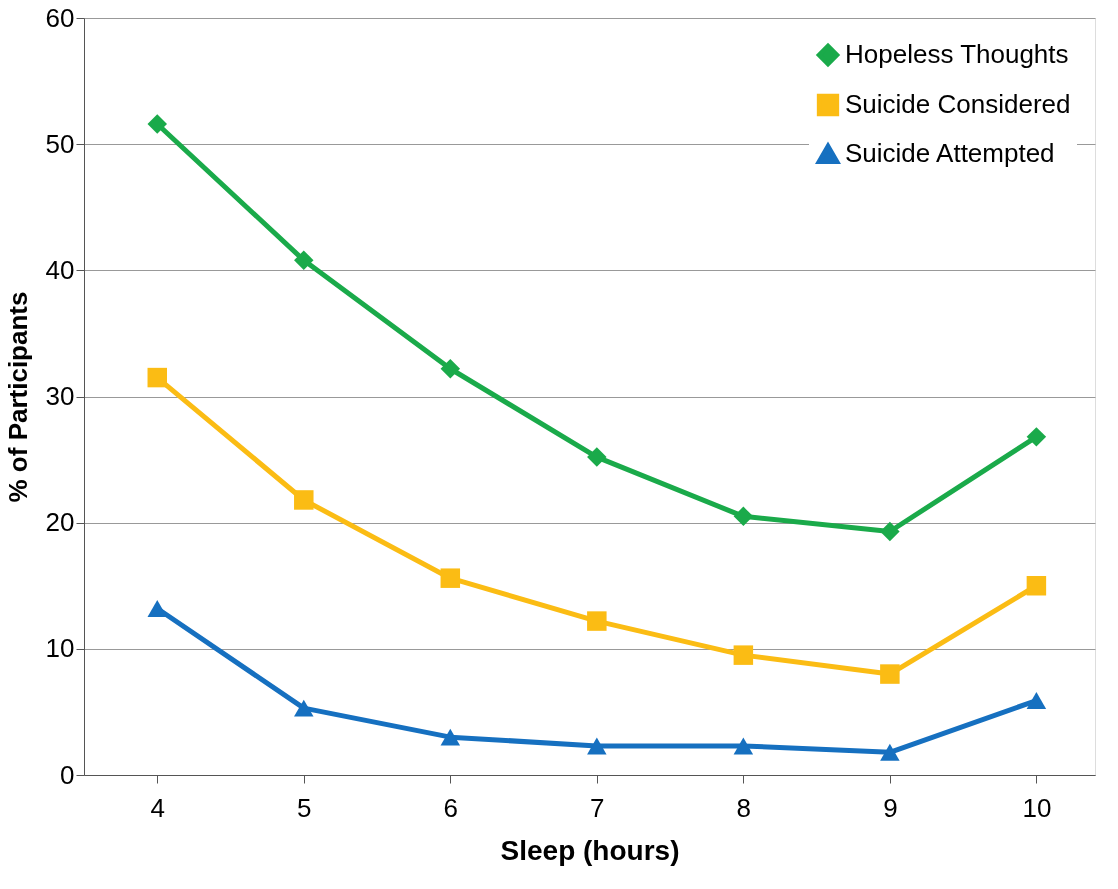 The width and height of the screenshot is (1118, 889). What do you see at coordinates (17, 397) in the screenshot?
I see `y-axis-title: % of Participants` at bounding box center [17, 397].